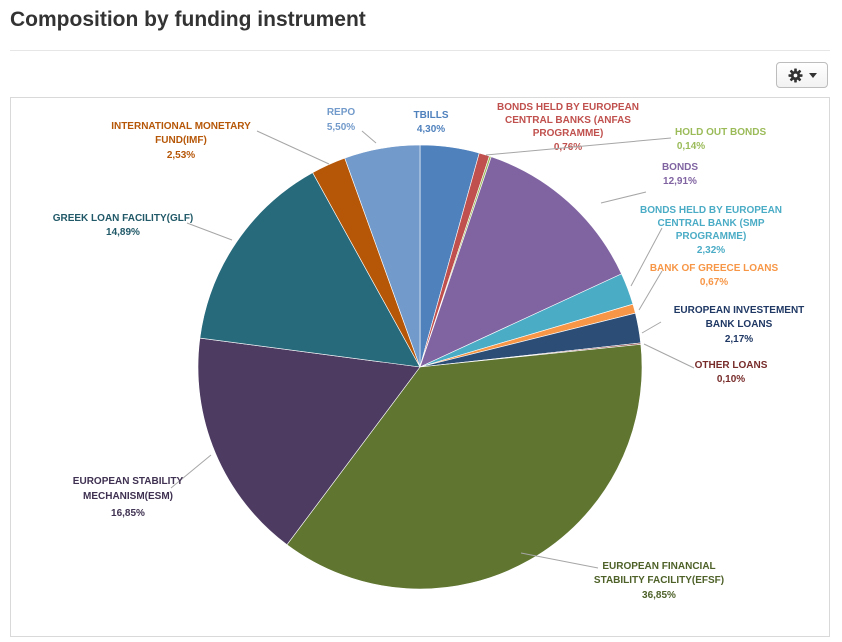 The height and width of the screenshot is (642, 842). What do you see at coordinates (739, 310) in the screenshot?
I see `slice-label-european-investement-bank-loans: EUROPEAN INVESTEMENT` at bounding box center [739, 310].